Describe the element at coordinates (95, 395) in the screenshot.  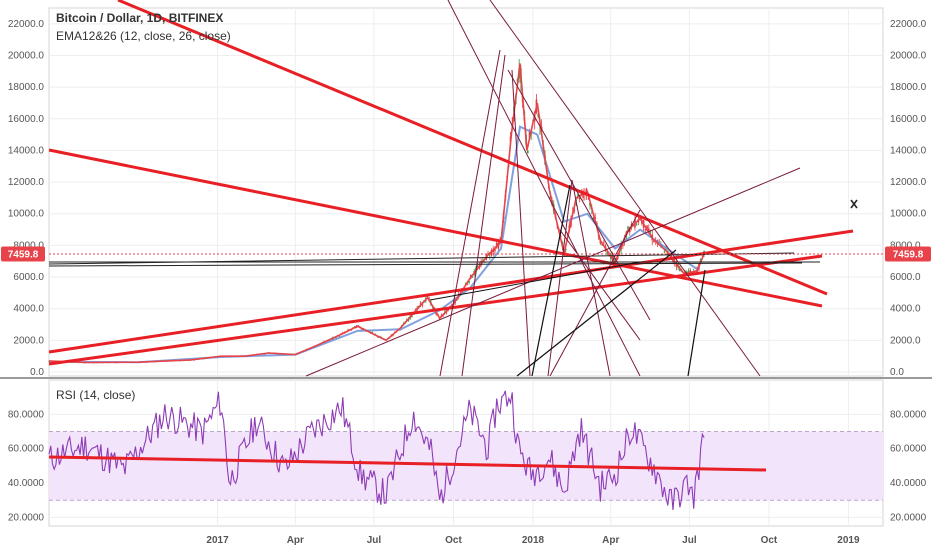
I see `rsi-legend: RSI (14, close)` at that location.